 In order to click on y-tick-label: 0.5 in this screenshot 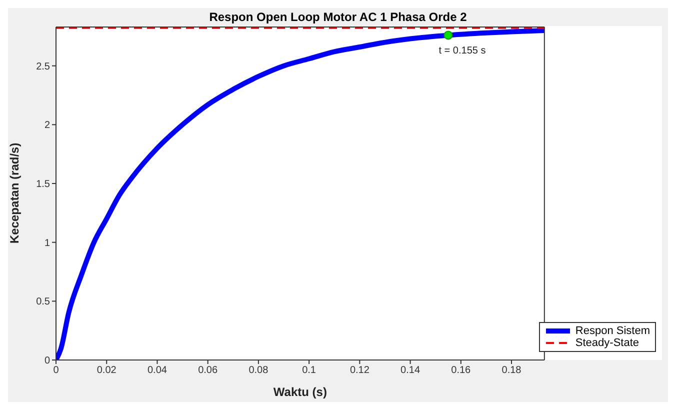, I will do `click(43, 302)`.